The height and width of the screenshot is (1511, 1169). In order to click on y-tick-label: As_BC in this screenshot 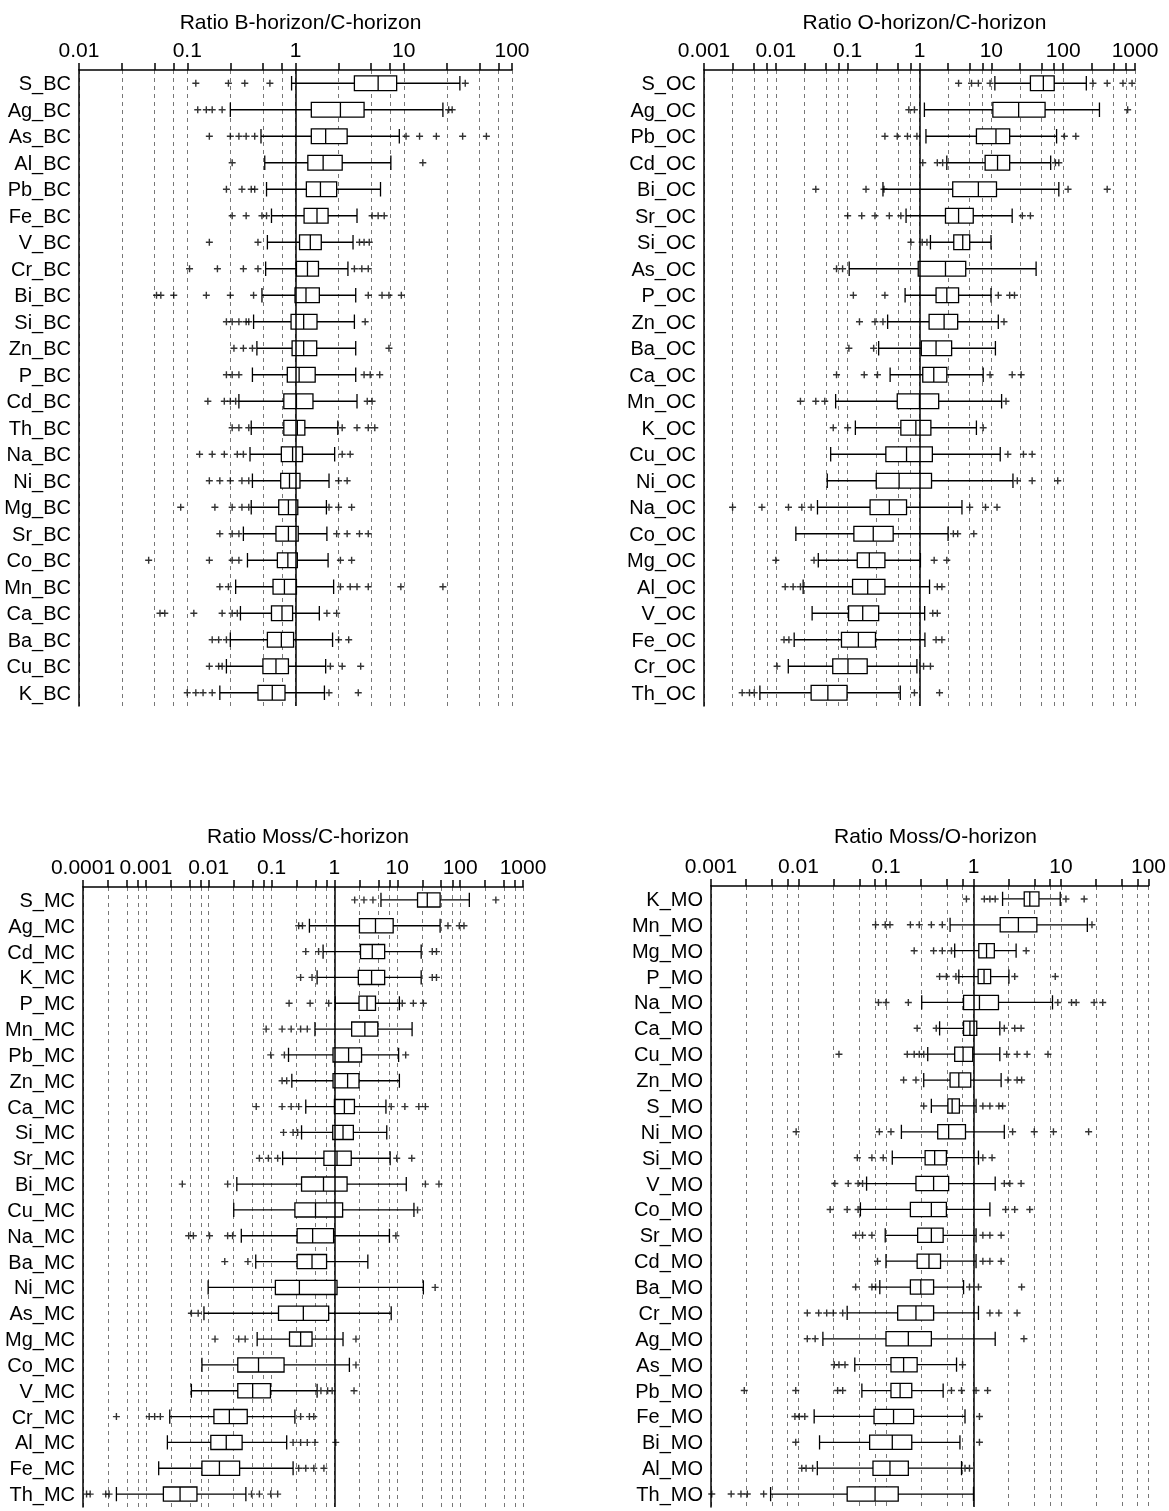, I will do `click(39, 137)`.